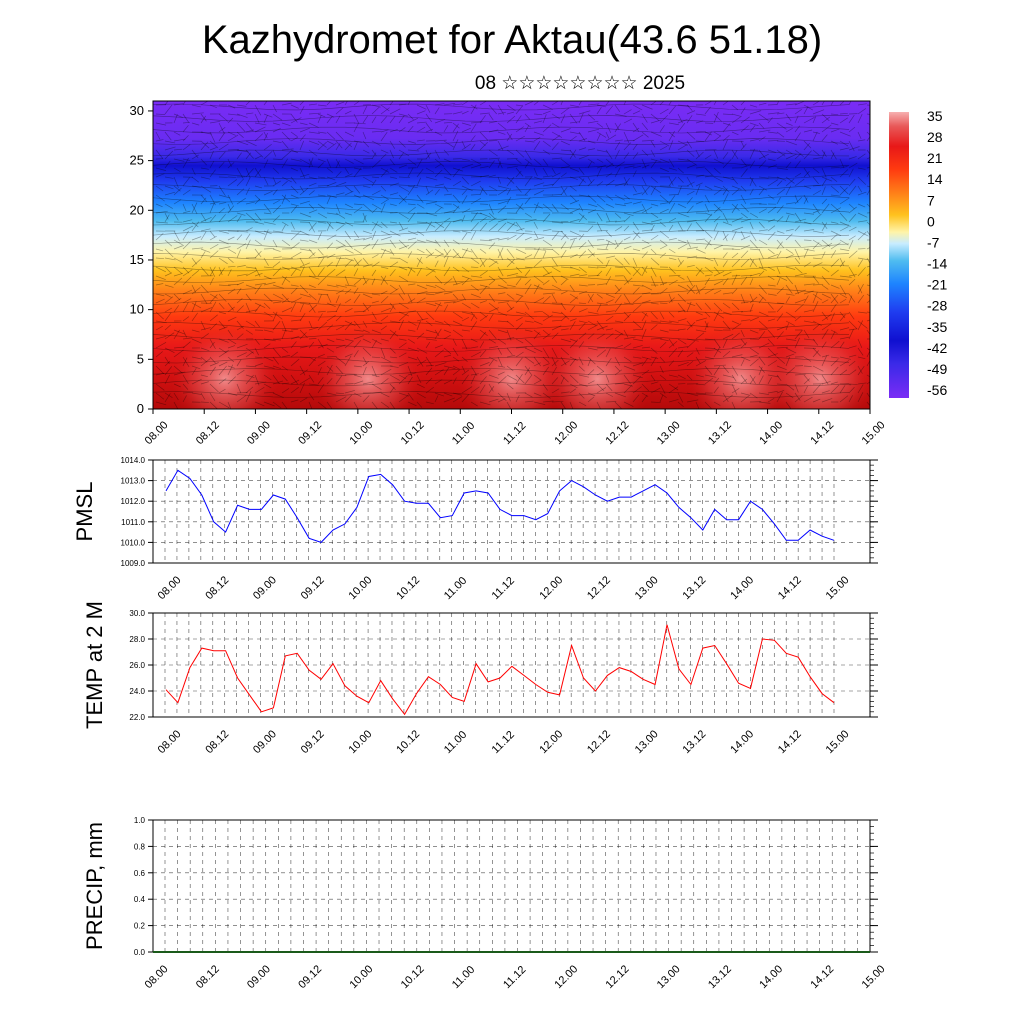  Describe the element at coordinates (455, 742) in the screenshot. I see `x-tick-label: 11.00` at that location.